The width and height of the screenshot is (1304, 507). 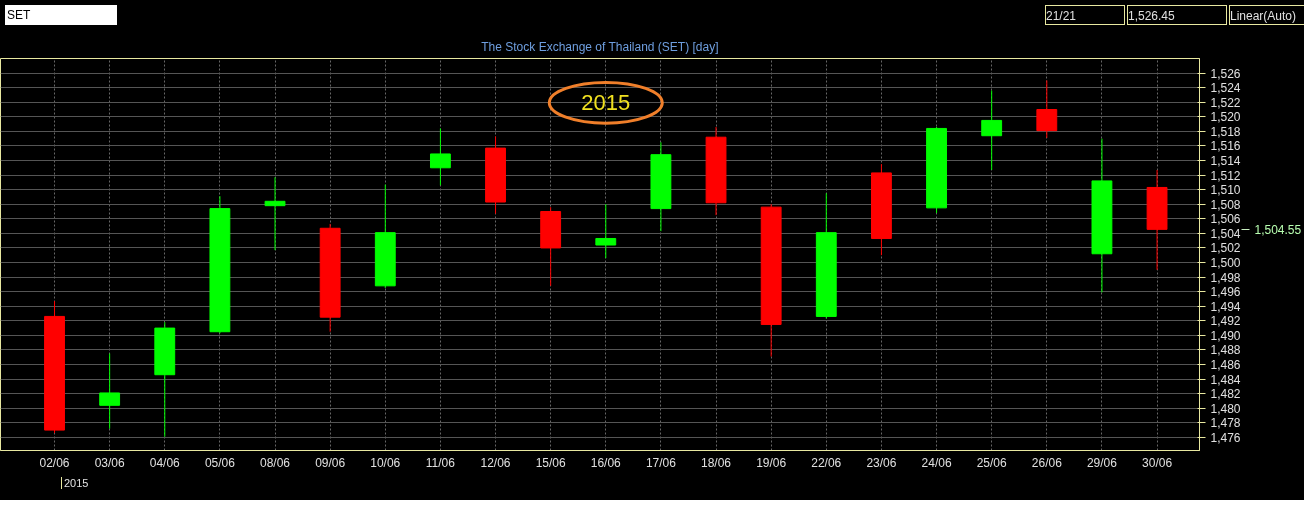 What do you see at coordinates (1225, 161) in the screenshot?
I see `y-tick-label: 1,514` at bounding box center [1225, 161].